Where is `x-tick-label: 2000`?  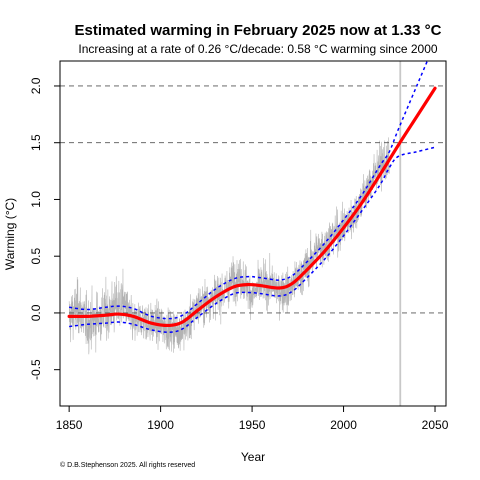 x-tick-label: 2000 is located at coordinates (343, 425).